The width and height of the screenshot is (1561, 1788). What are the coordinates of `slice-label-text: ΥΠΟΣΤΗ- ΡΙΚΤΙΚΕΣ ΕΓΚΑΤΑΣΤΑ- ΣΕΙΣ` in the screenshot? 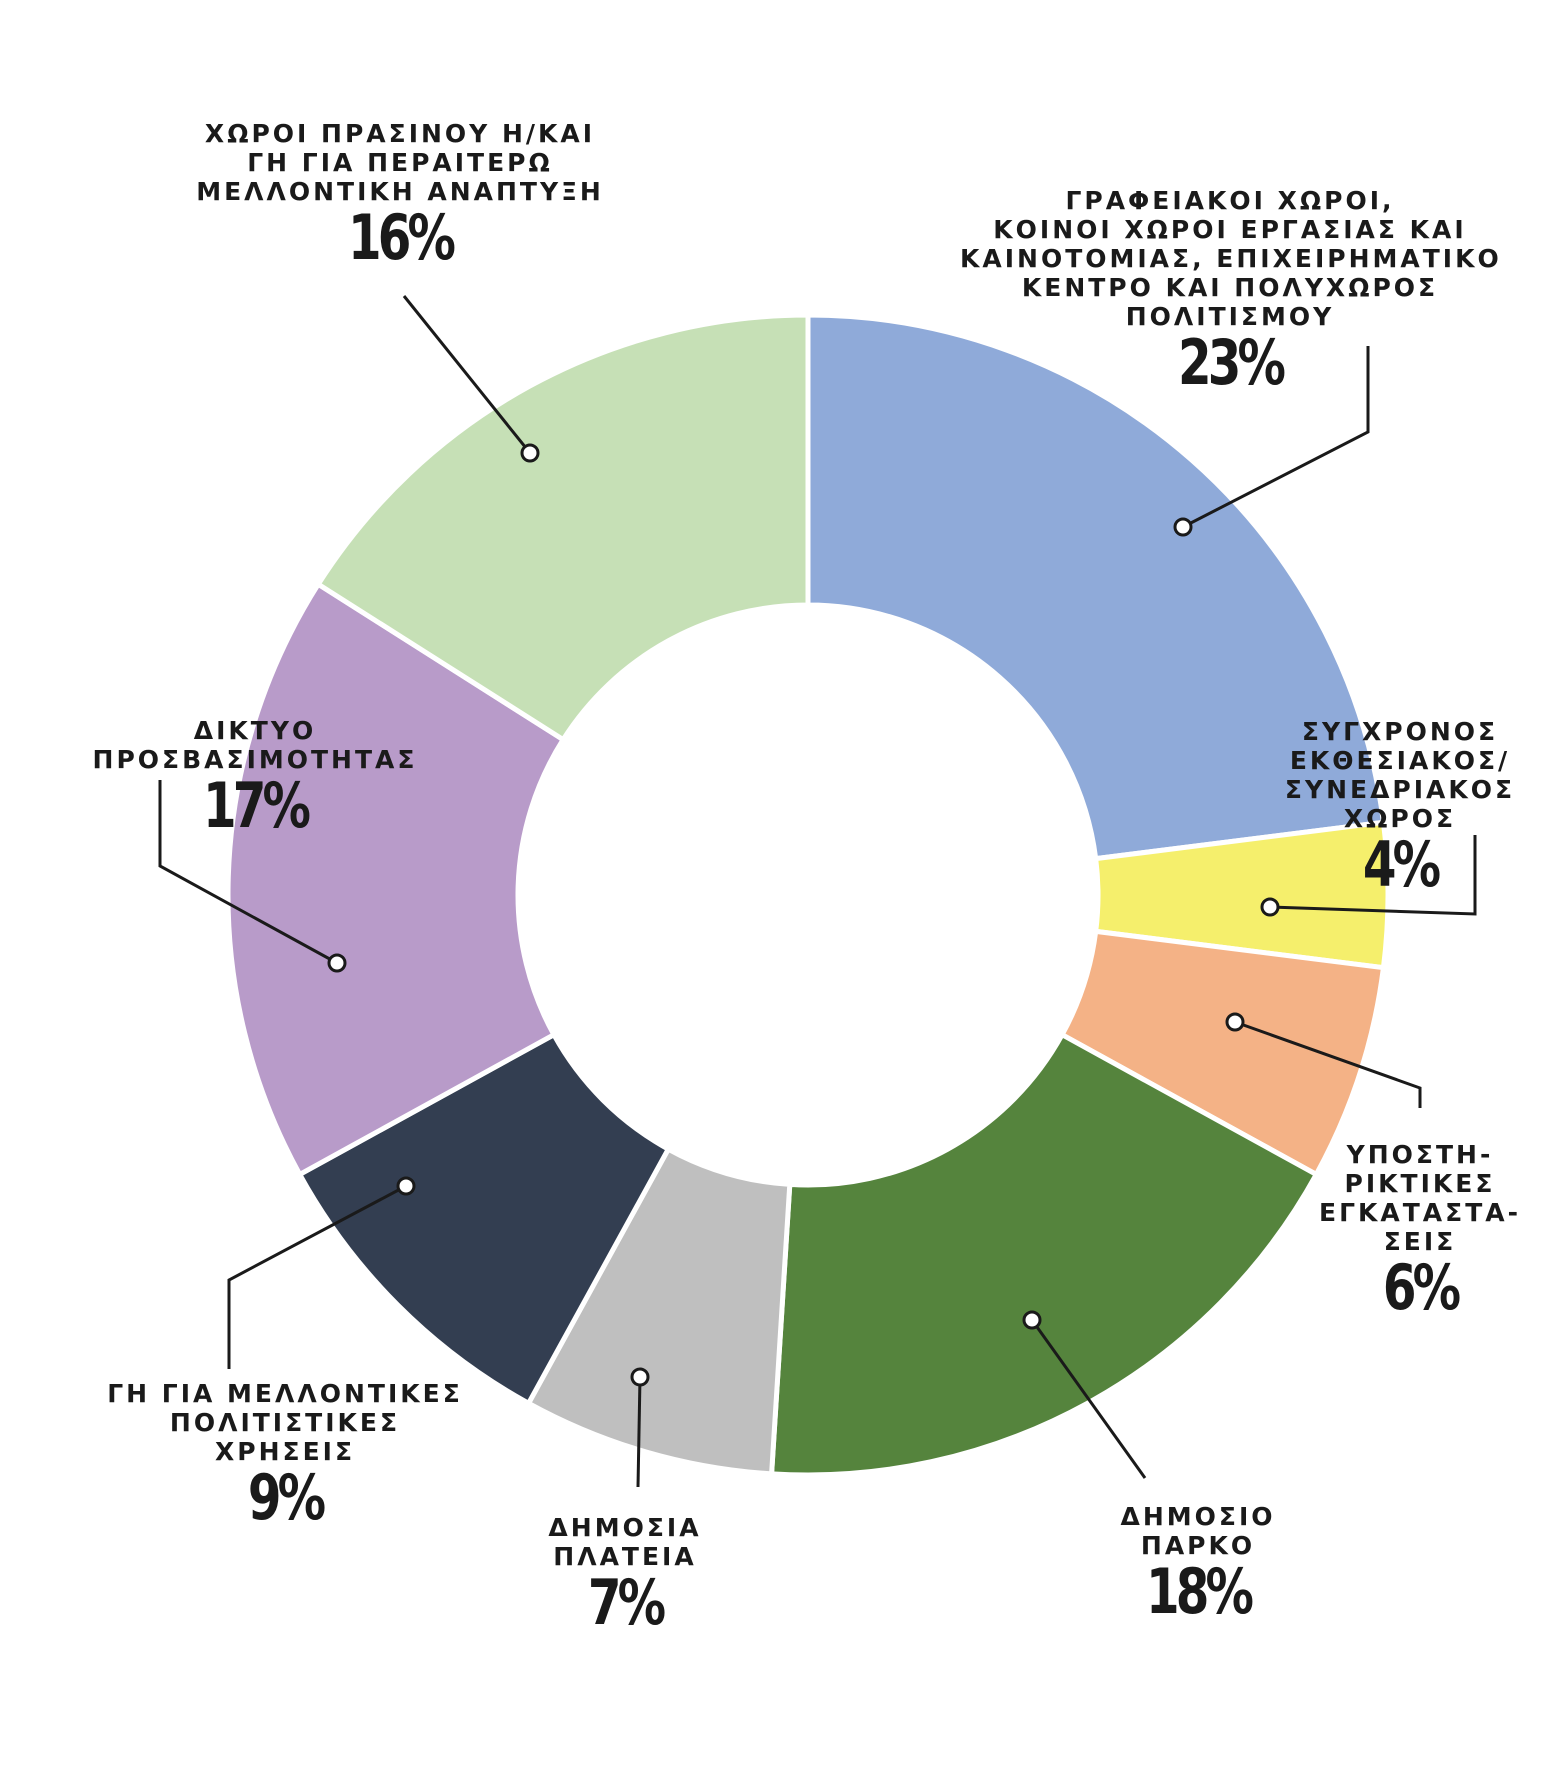 It's located at (1420, 1198).